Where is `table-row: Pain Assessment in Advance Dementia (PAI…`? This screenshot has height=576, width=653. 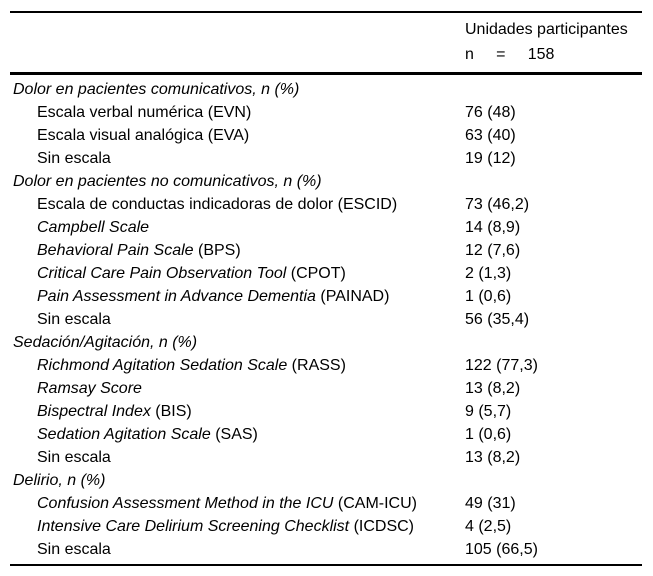
table-row: Pain Assessment in Advance Dementia (PAI… is located at coordinates (326, 296).